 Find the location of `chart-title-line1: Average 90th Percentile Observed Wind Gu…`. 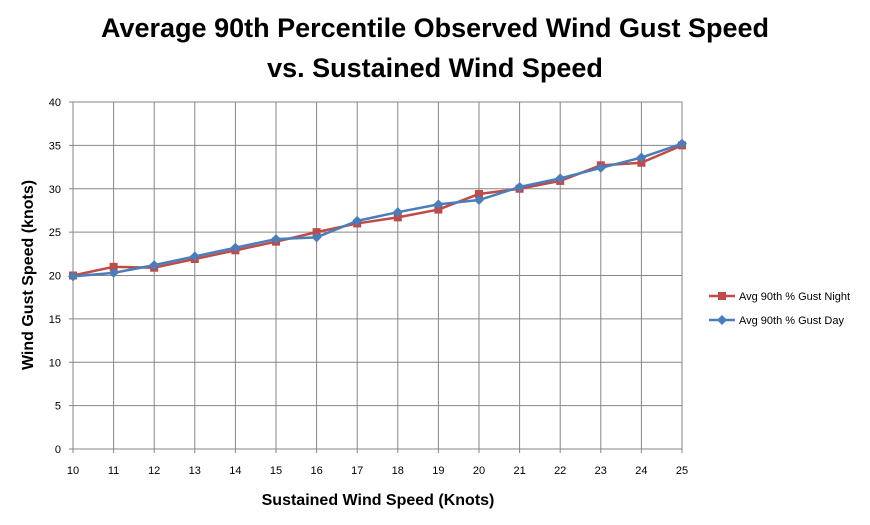

chart-title-line1: Average 90th Percentile Observed Wind Gu… is located at coordinates (435, 28).